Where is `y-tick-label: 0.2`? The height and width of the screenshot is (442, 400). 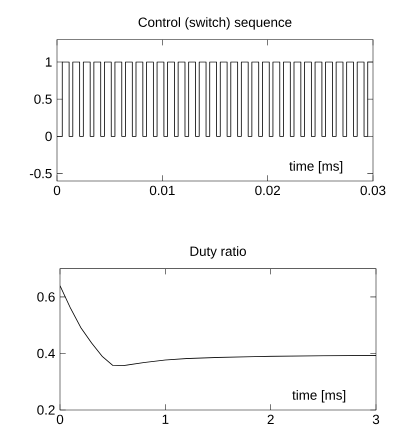
y-tick-label: 0.2 is located at coordinates (46, 410).